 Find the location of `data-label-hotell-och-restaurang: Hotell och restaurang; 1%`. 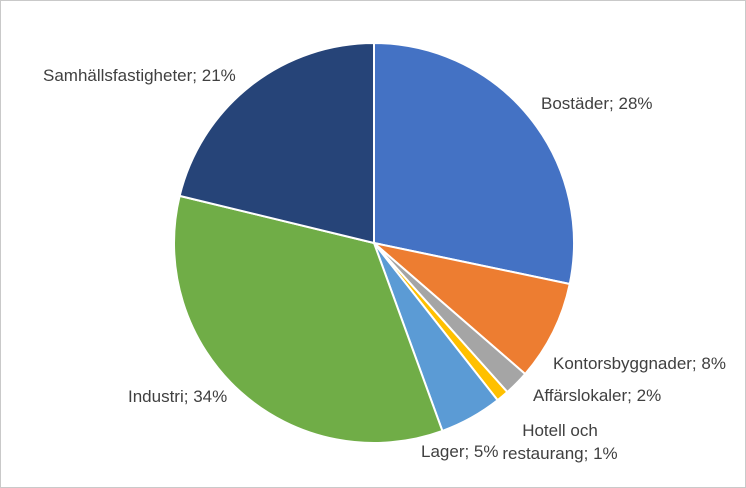

data-label-hotell-och-restaurang: Hotell och restaurang; 1% is located at coordinates (560, 442).